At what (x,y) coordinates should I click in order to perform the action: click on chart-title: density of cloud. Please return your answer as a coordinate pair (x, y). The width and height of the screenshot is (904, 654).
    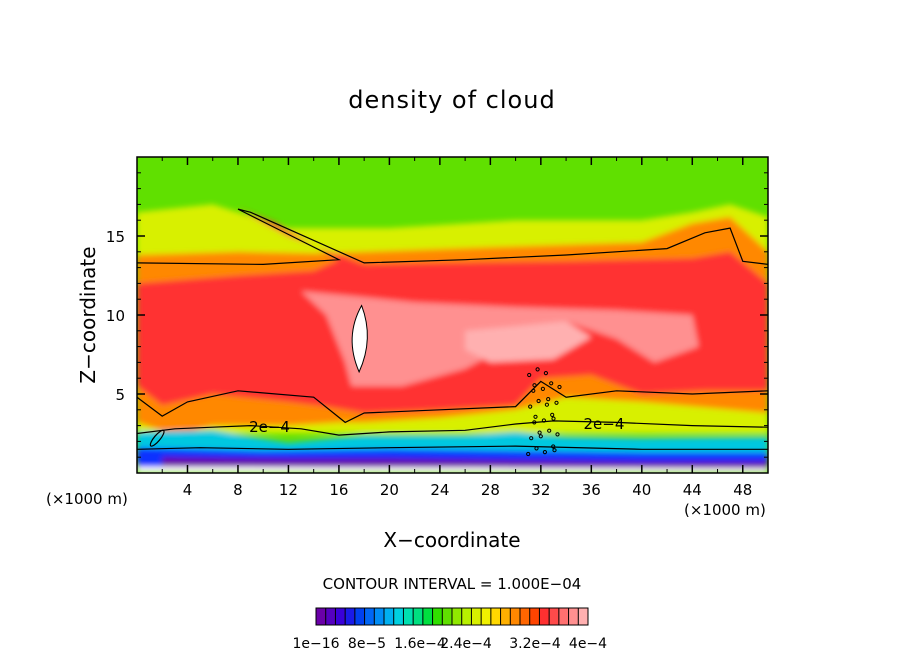
    Looking at the image, I should click on (452, 100).